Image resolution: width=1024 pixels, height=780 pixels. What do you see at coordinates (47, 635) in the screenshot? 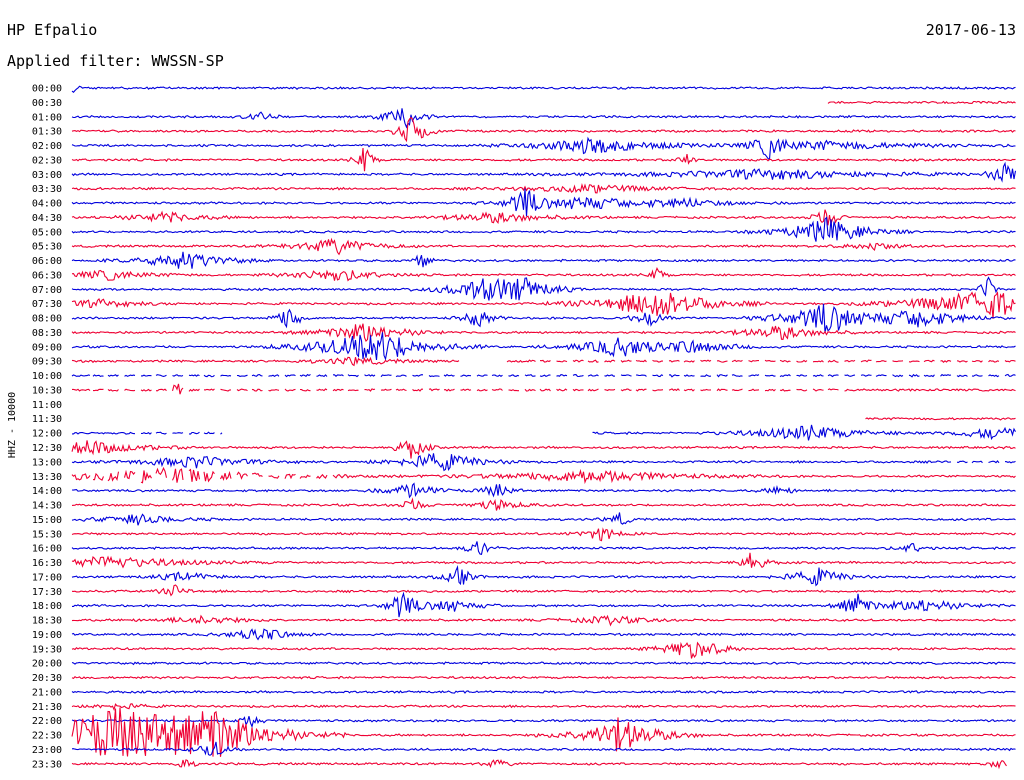
I see `time-tick-1900: 19:00` at bounding box center [47, 635].